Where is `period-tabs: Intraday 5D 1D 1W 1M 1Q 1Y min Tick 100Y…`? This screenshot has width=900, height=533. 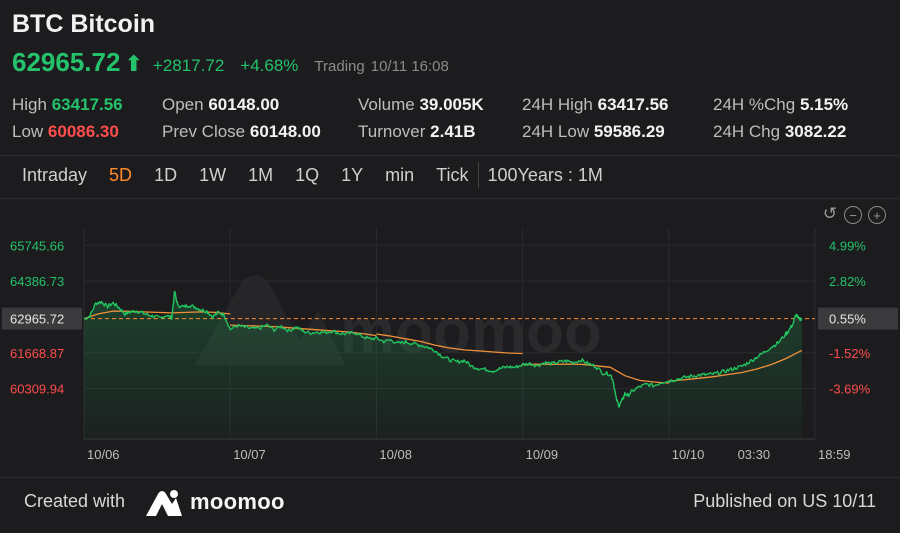
period-tabs: Intraday 5D 1D 1W 1M 1Q 1Y min Tick 100Y… is located at coordinates (323, 175).